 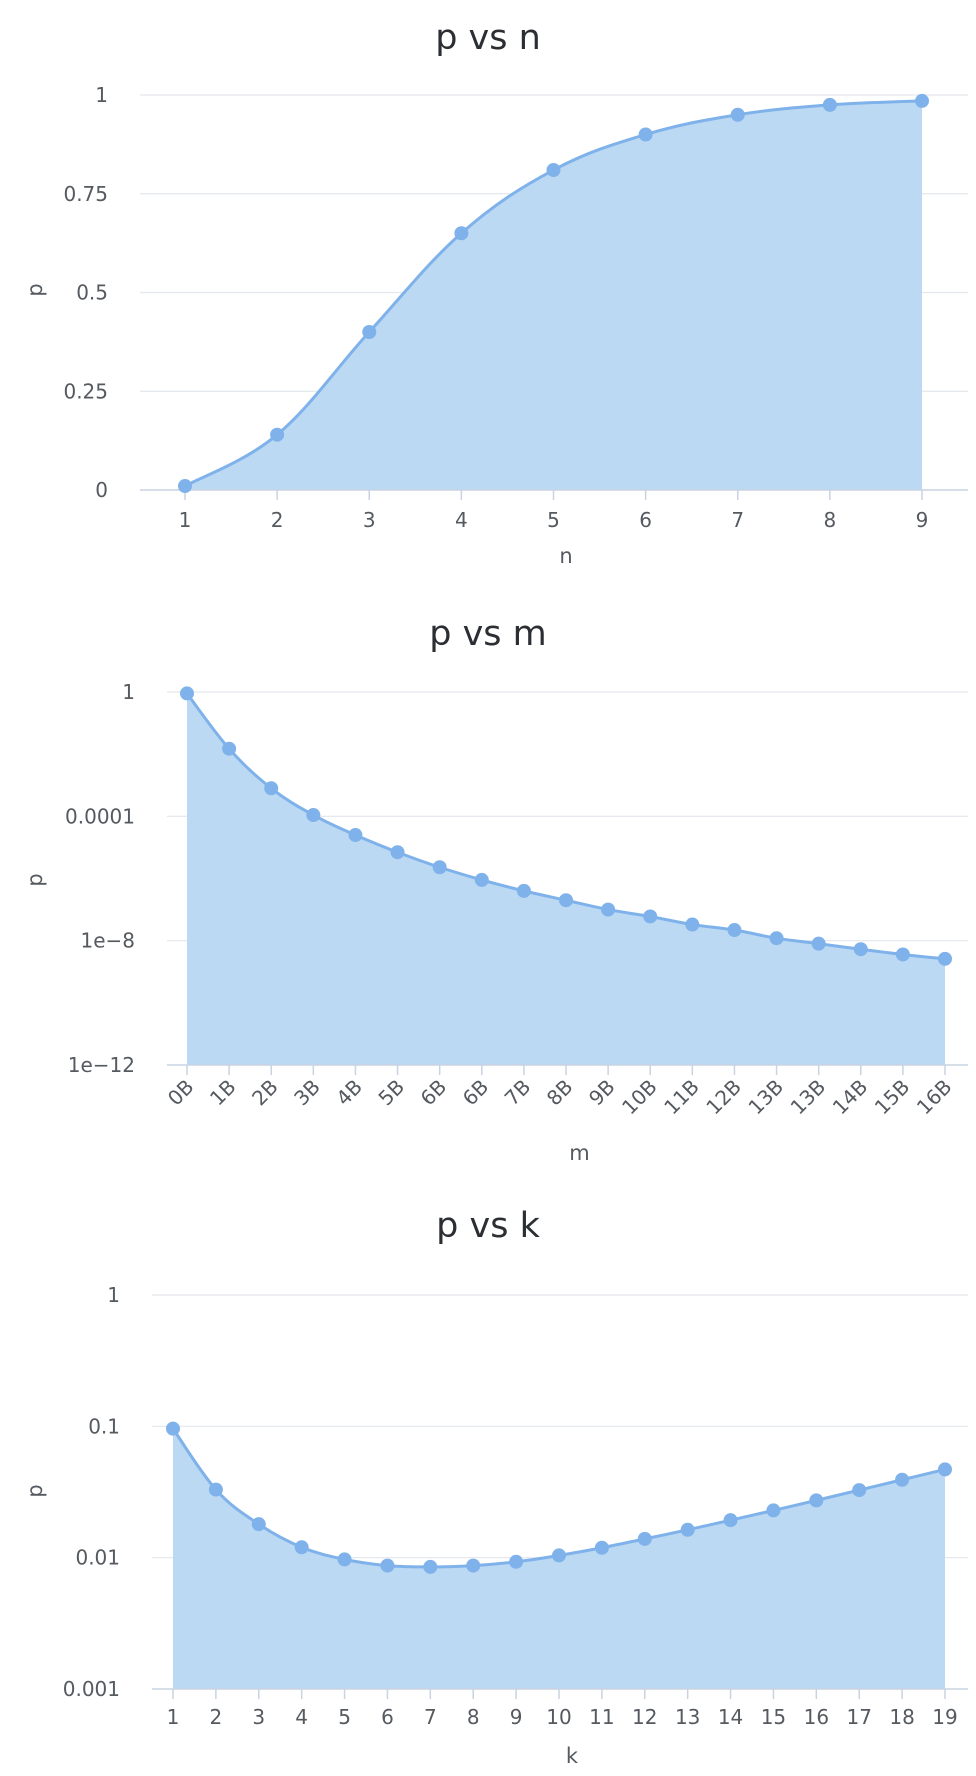 I want to click on y-tick-label: 0.1, so click(x=104, y=1426).